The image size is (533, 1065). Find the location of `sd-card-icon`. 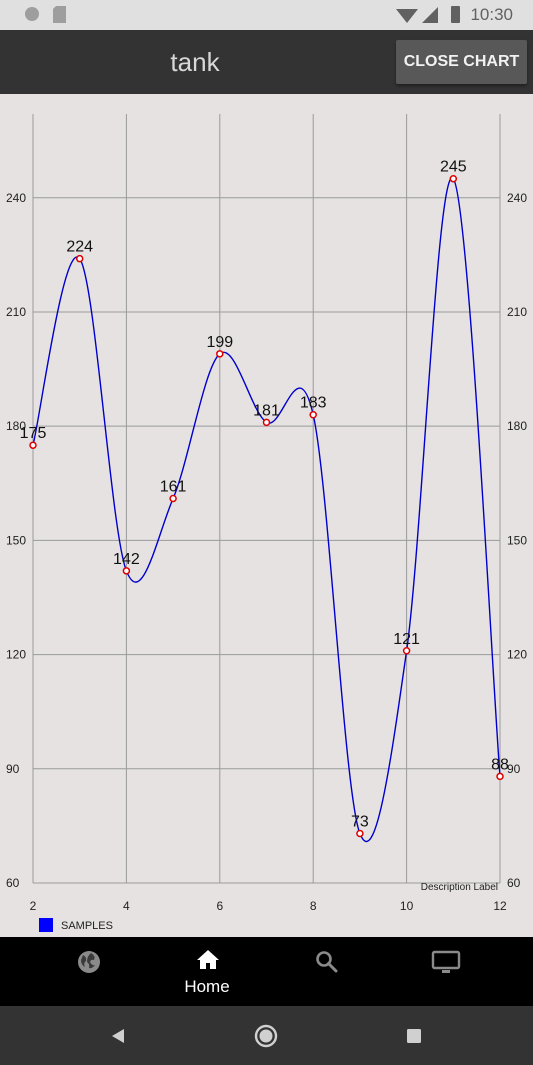

sd-card-icon is located at coordinates (59, 14).